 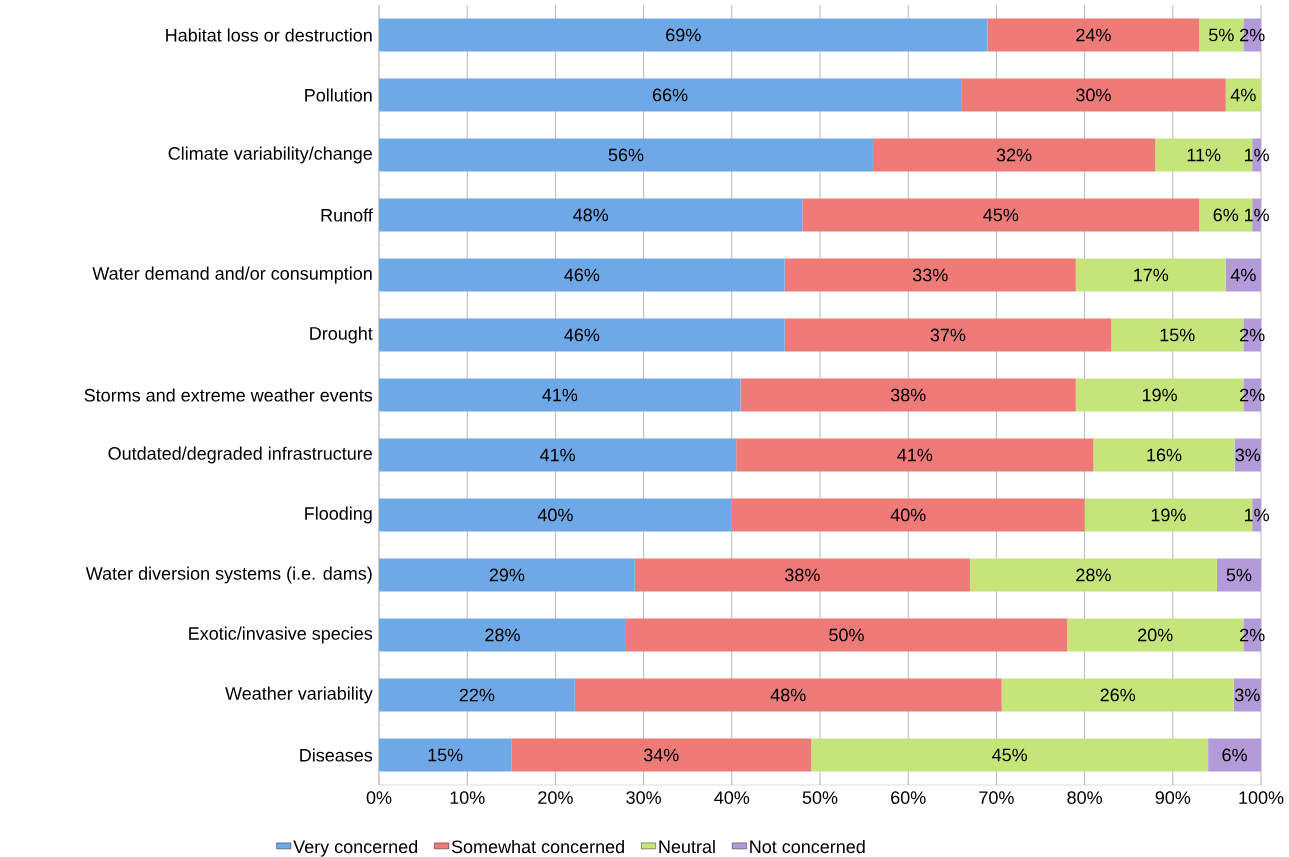 What do you see at coordinates (1261, 797) in the screenshot?
I see `x-tick-label: 100%` at bounding box center [1261, 797].